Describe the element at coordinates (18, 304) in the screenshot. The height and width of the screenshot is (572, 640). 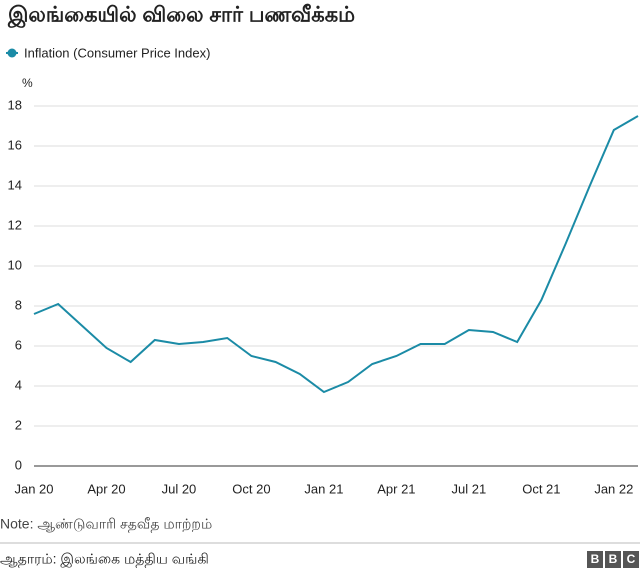
I see `y-tick-label: 8` at that location.